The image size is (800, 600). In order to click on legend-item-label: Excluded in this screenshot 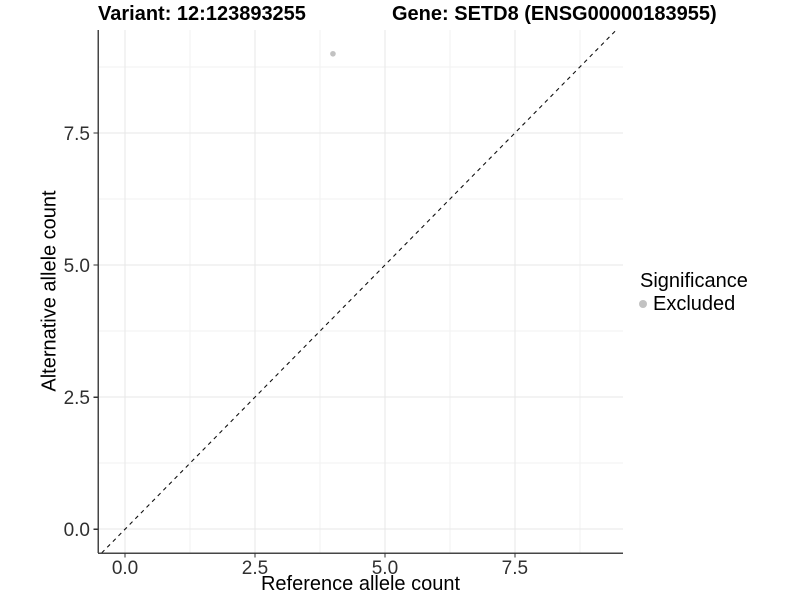, I will do `click(694, 304)`.